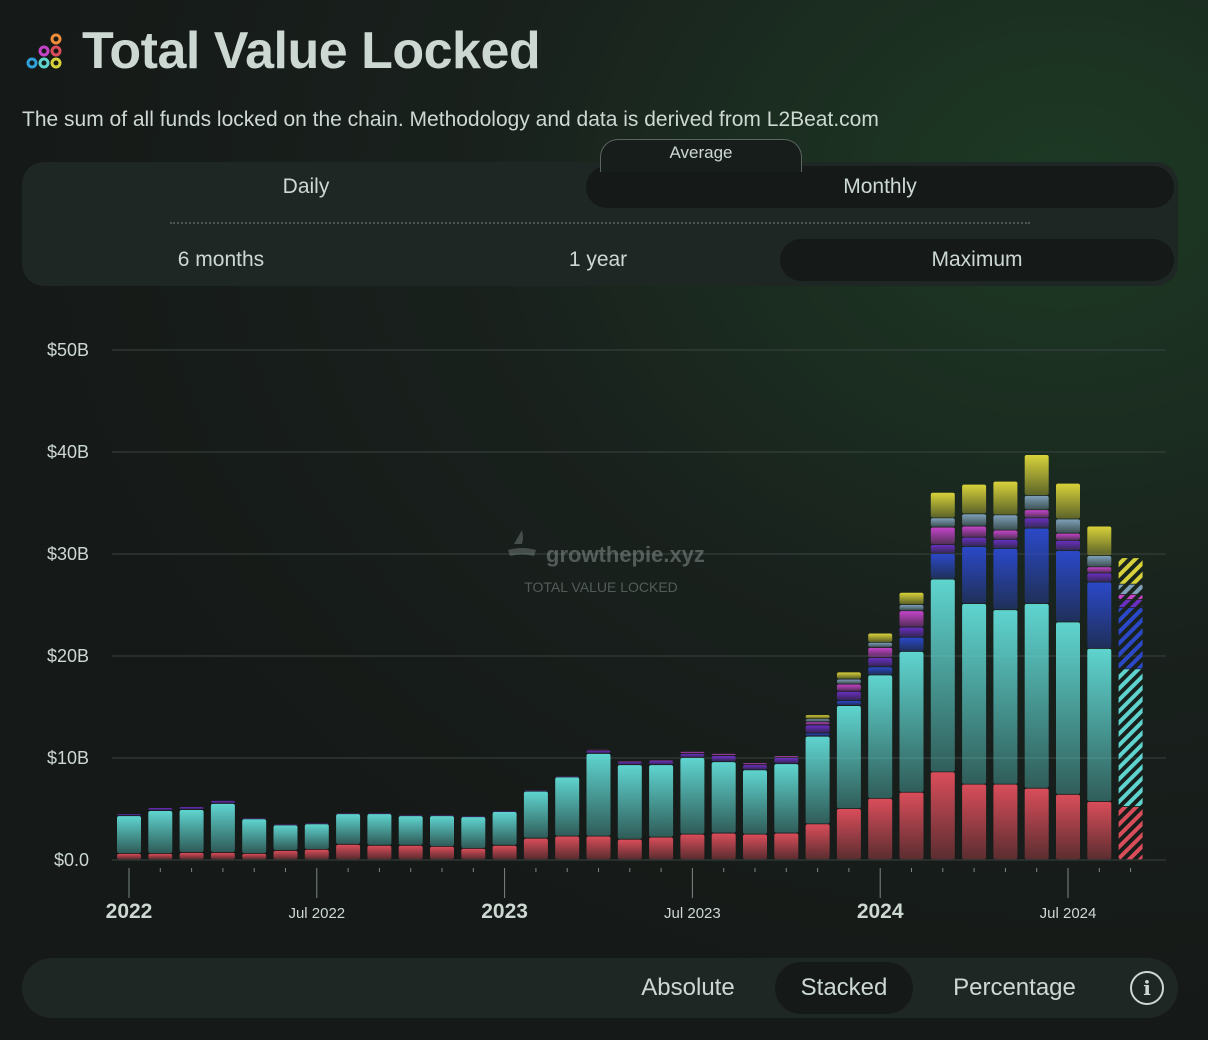  Describe the element at coordinates (1147, 988) in the screenshot. I see `info-icon: i` at that location.